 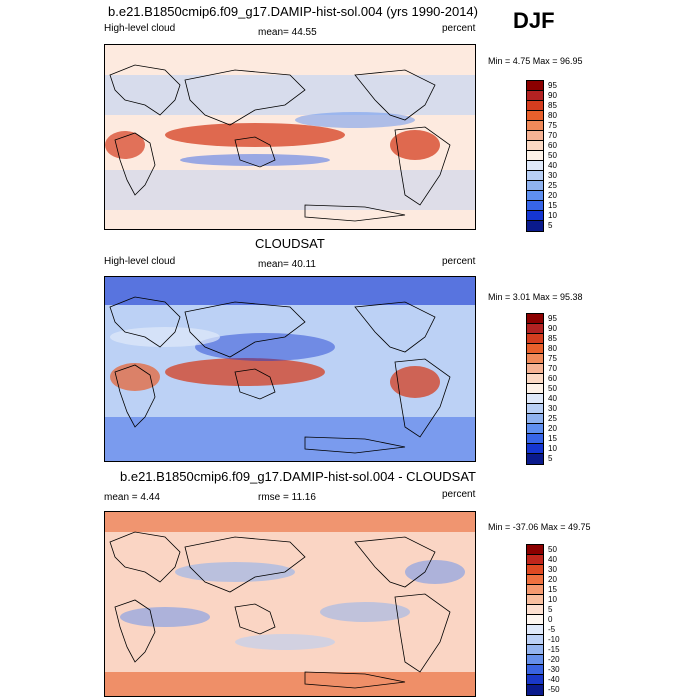 I want to click on colorbar-tick-label: -20, so click(x=554, y=659).